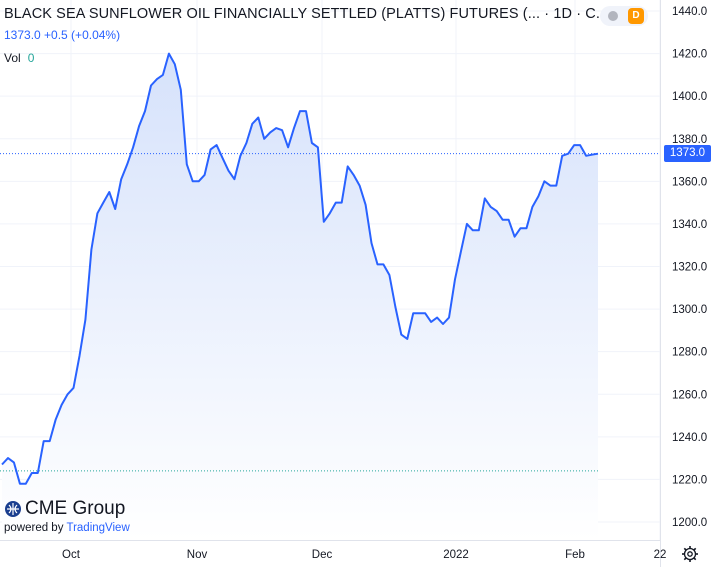 The image size is (715, 567). I want to click on x-tick-label: 22, so click(660, 555).